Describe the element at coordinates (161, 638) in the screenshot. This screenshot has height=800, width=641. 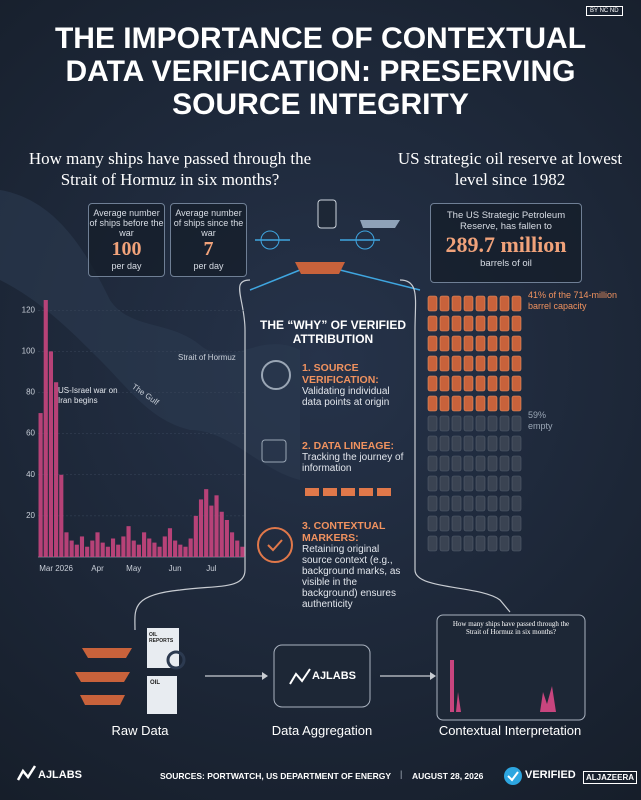
I see `doc-label: OIL REPORTS` at that location.